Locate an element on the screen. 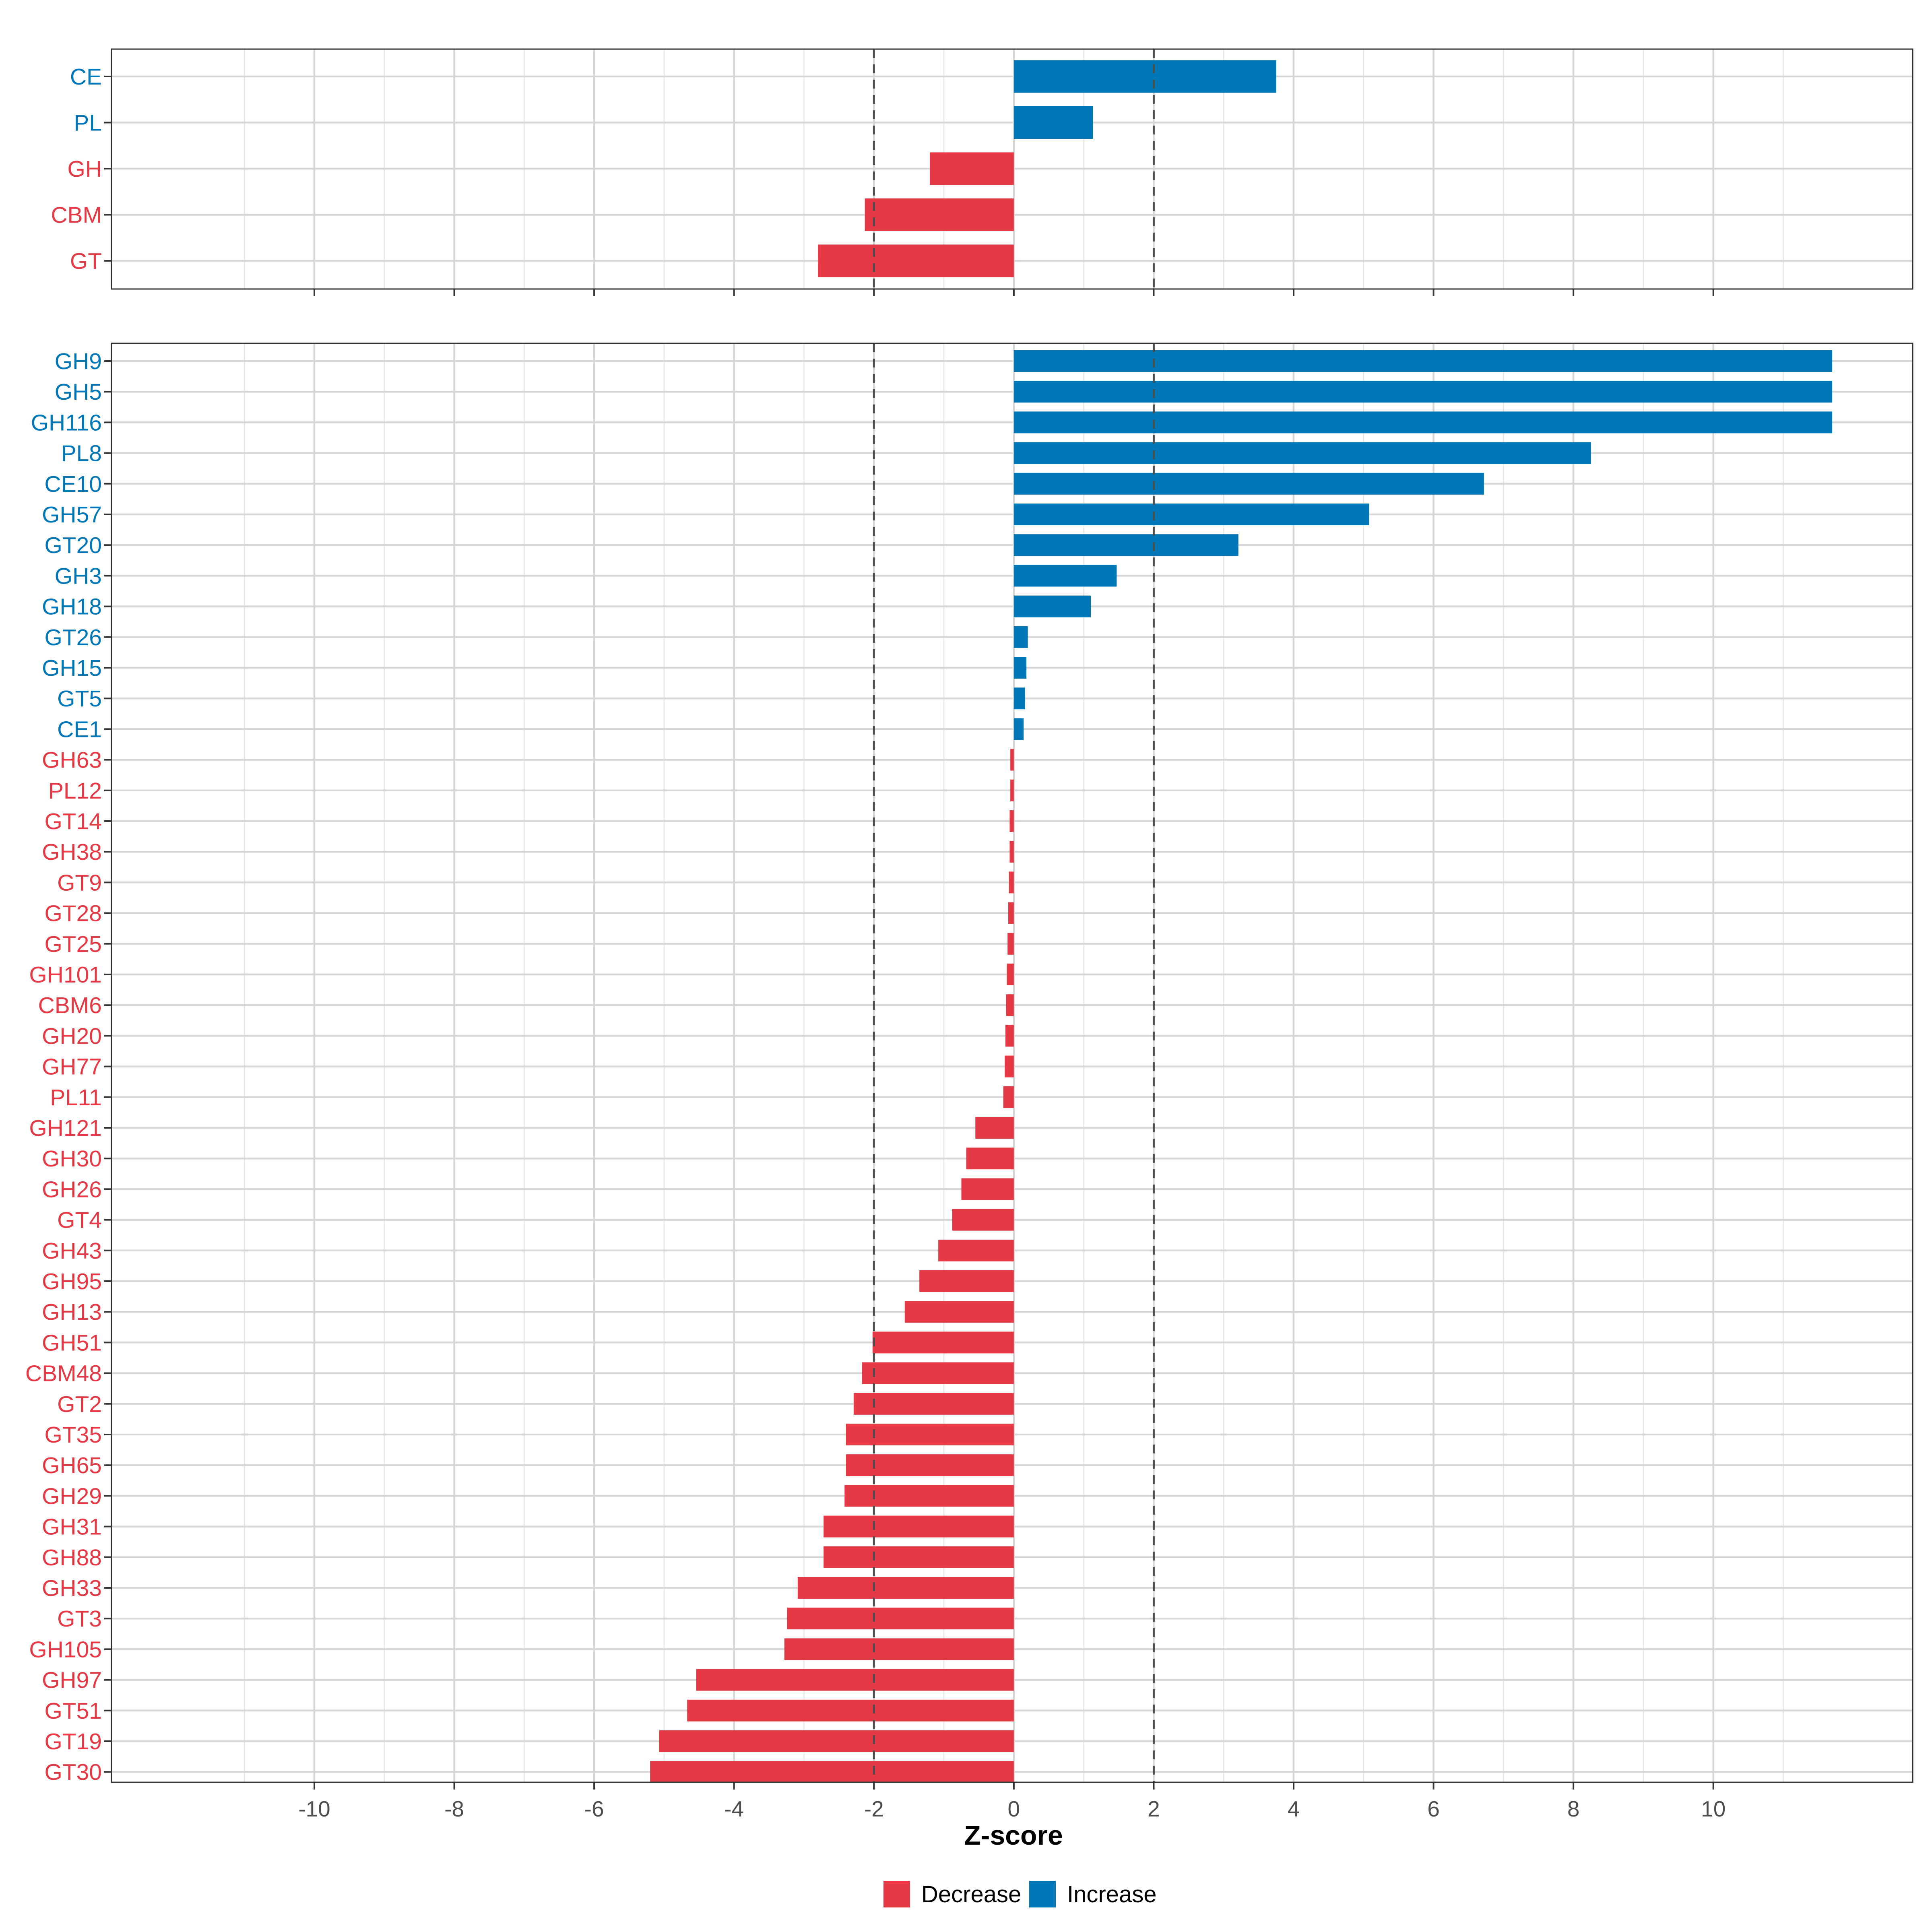  category-label: GH116 is located at coordinates (66, 423).